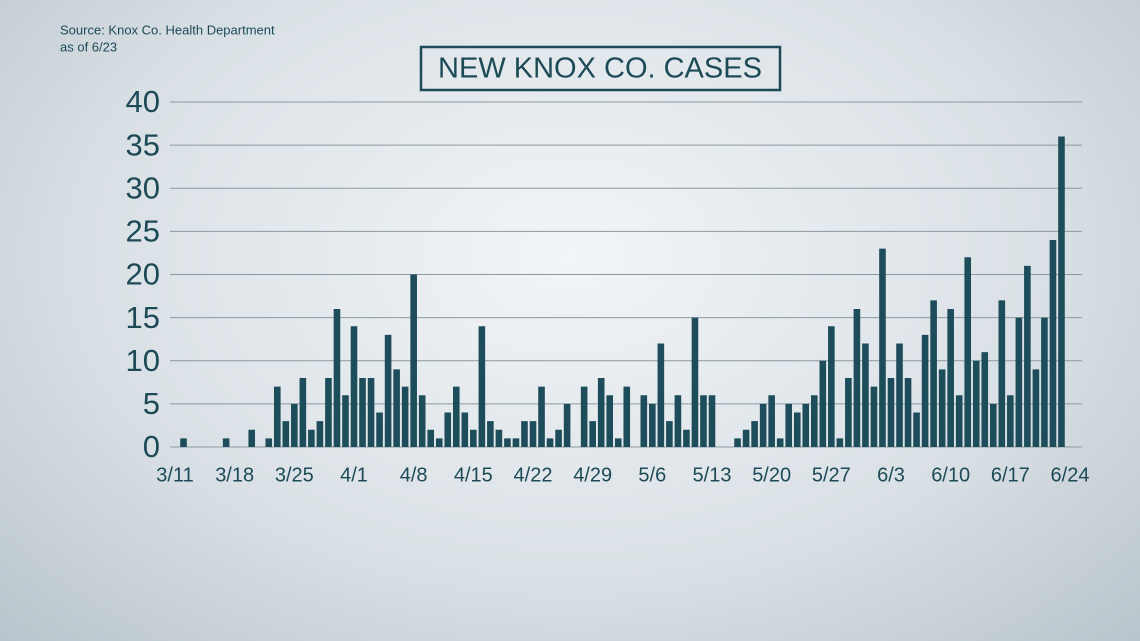 This screenshot has height=641, width=1140. Describe the element at coordinates (592, 475) in the screenshot. I see `x-tick-label: 4/29` at that location.